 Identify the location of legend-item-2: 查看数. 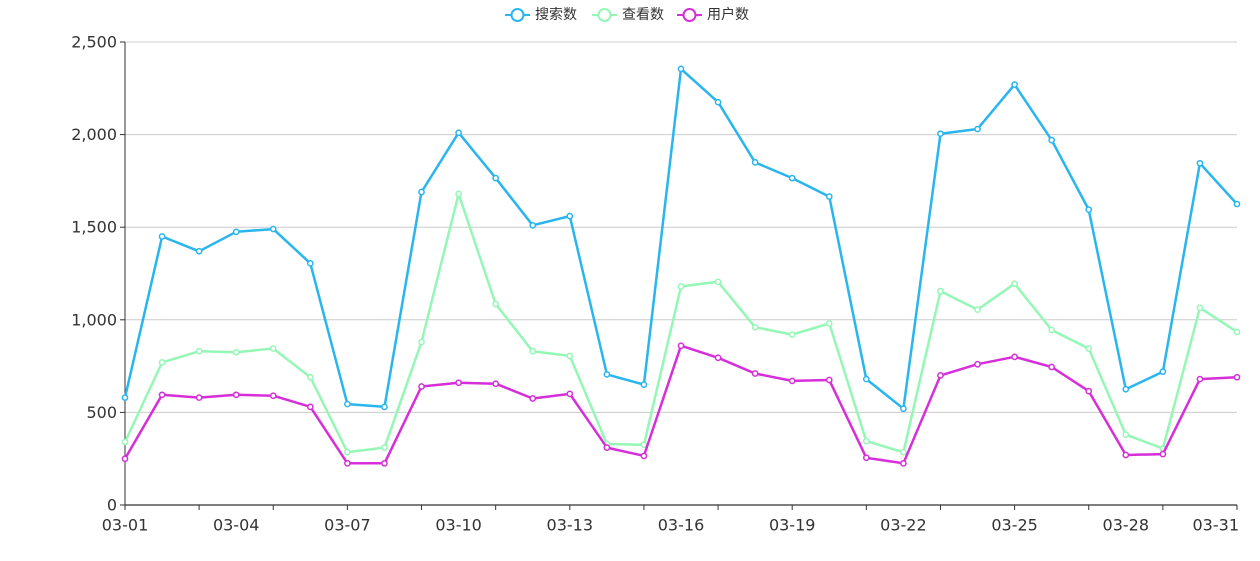
(628, 15).